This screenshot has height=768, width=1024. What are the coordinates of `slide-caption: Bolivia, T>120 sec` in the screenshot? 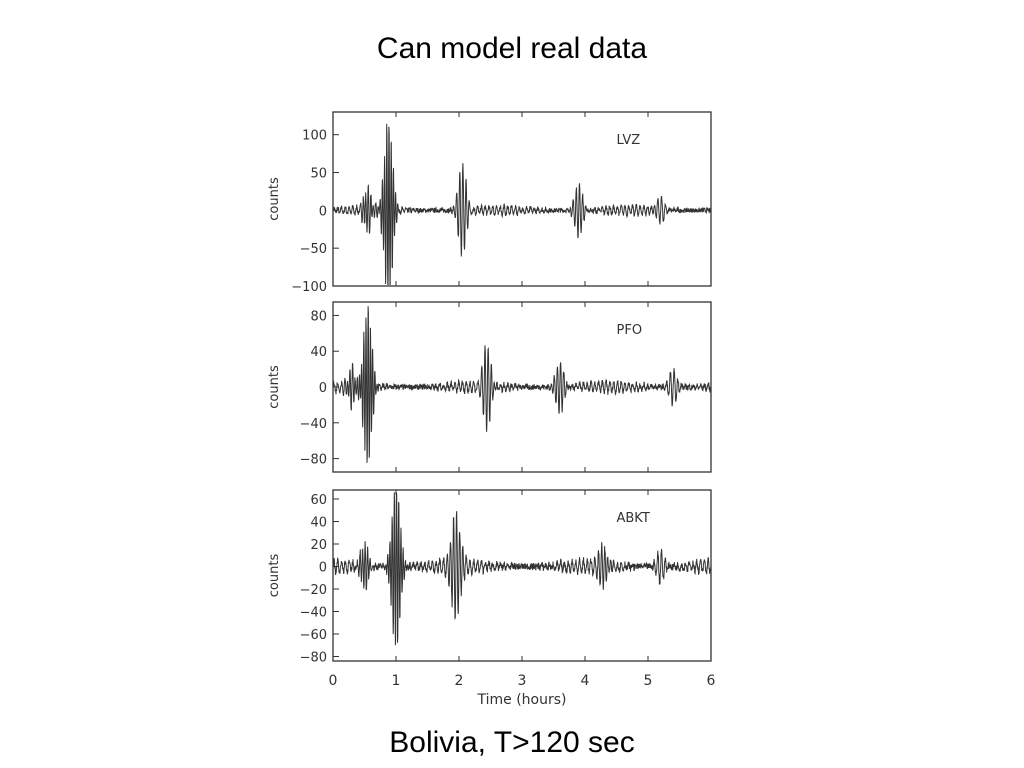 It's located at (512, 742).